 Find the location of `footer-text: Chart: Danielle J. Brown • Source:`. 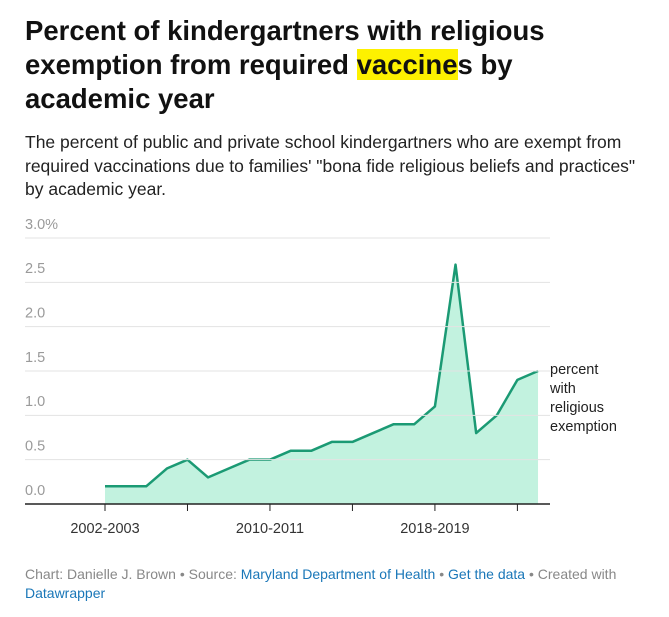

footer-text: Chart: Danielle J. Brown • Source: is located at coordinates (133, 574).